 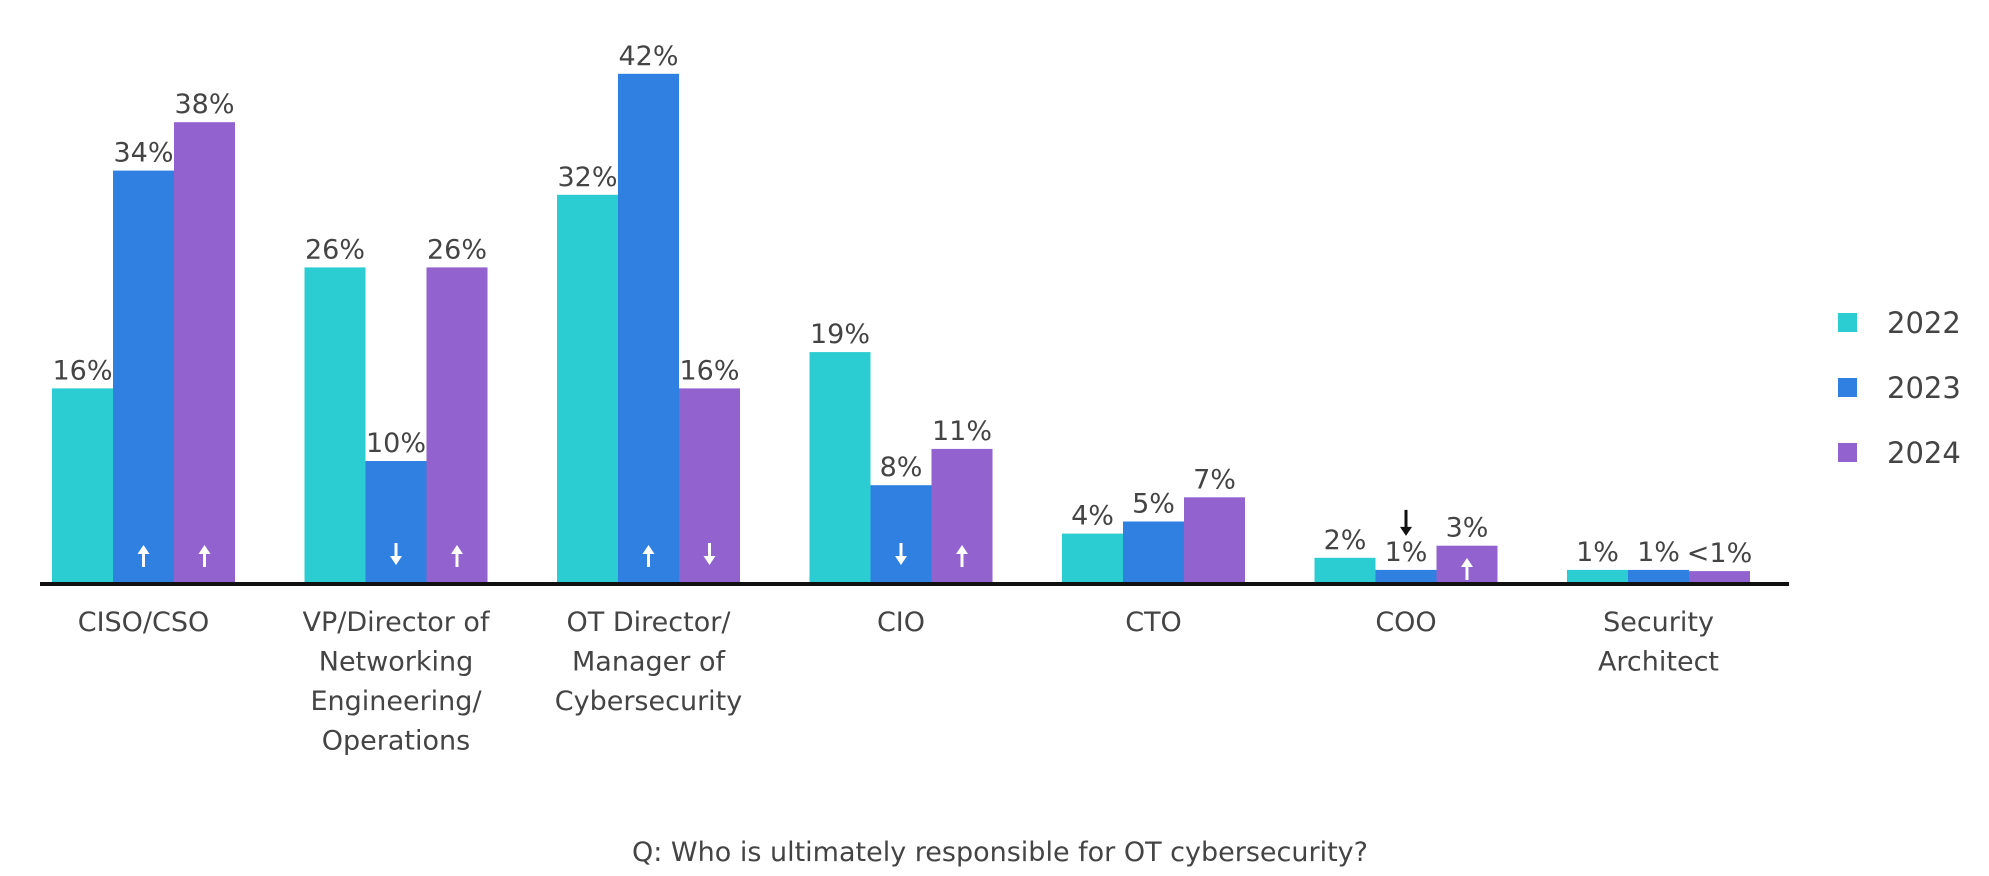 I want to click on category-label-6-line-0: Security, so click(x=1658, y=622).